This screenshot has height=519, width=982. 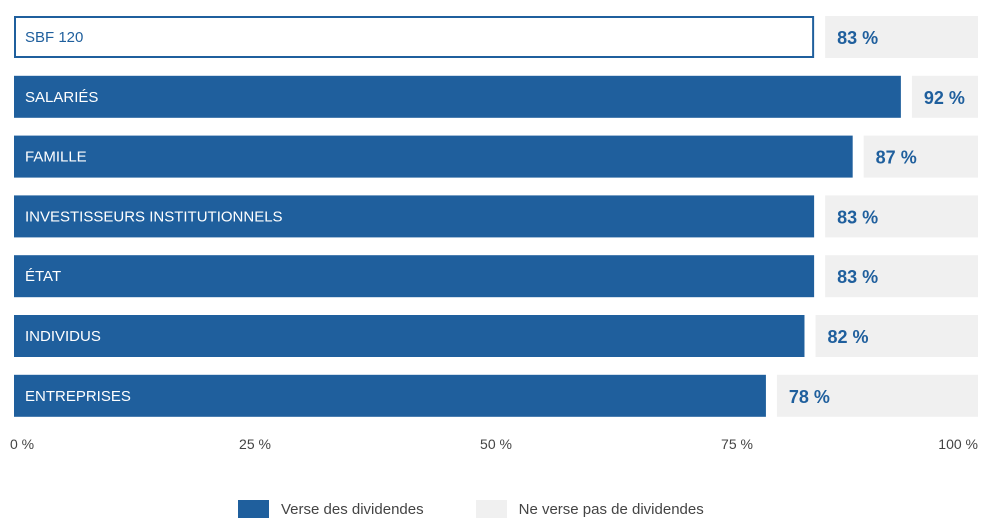 I want to click on x-tick-label: 75 %, so click(x=737, y=444).